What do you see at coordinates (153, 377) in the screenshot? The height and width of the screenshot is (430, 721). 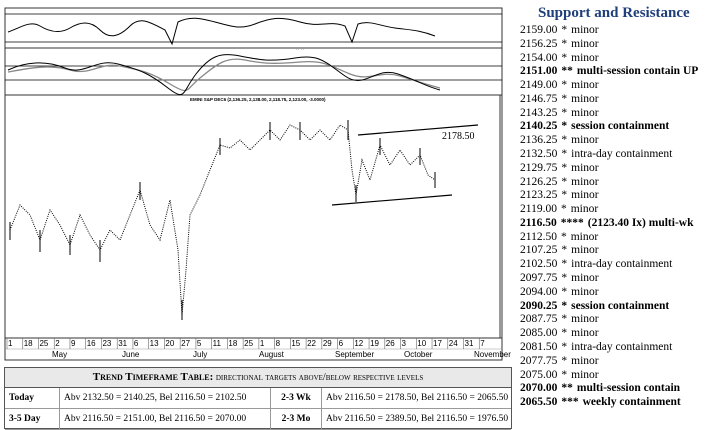 I see `trend-table-title: Trend Timeframe Table:` at bounding box center [153, 377].